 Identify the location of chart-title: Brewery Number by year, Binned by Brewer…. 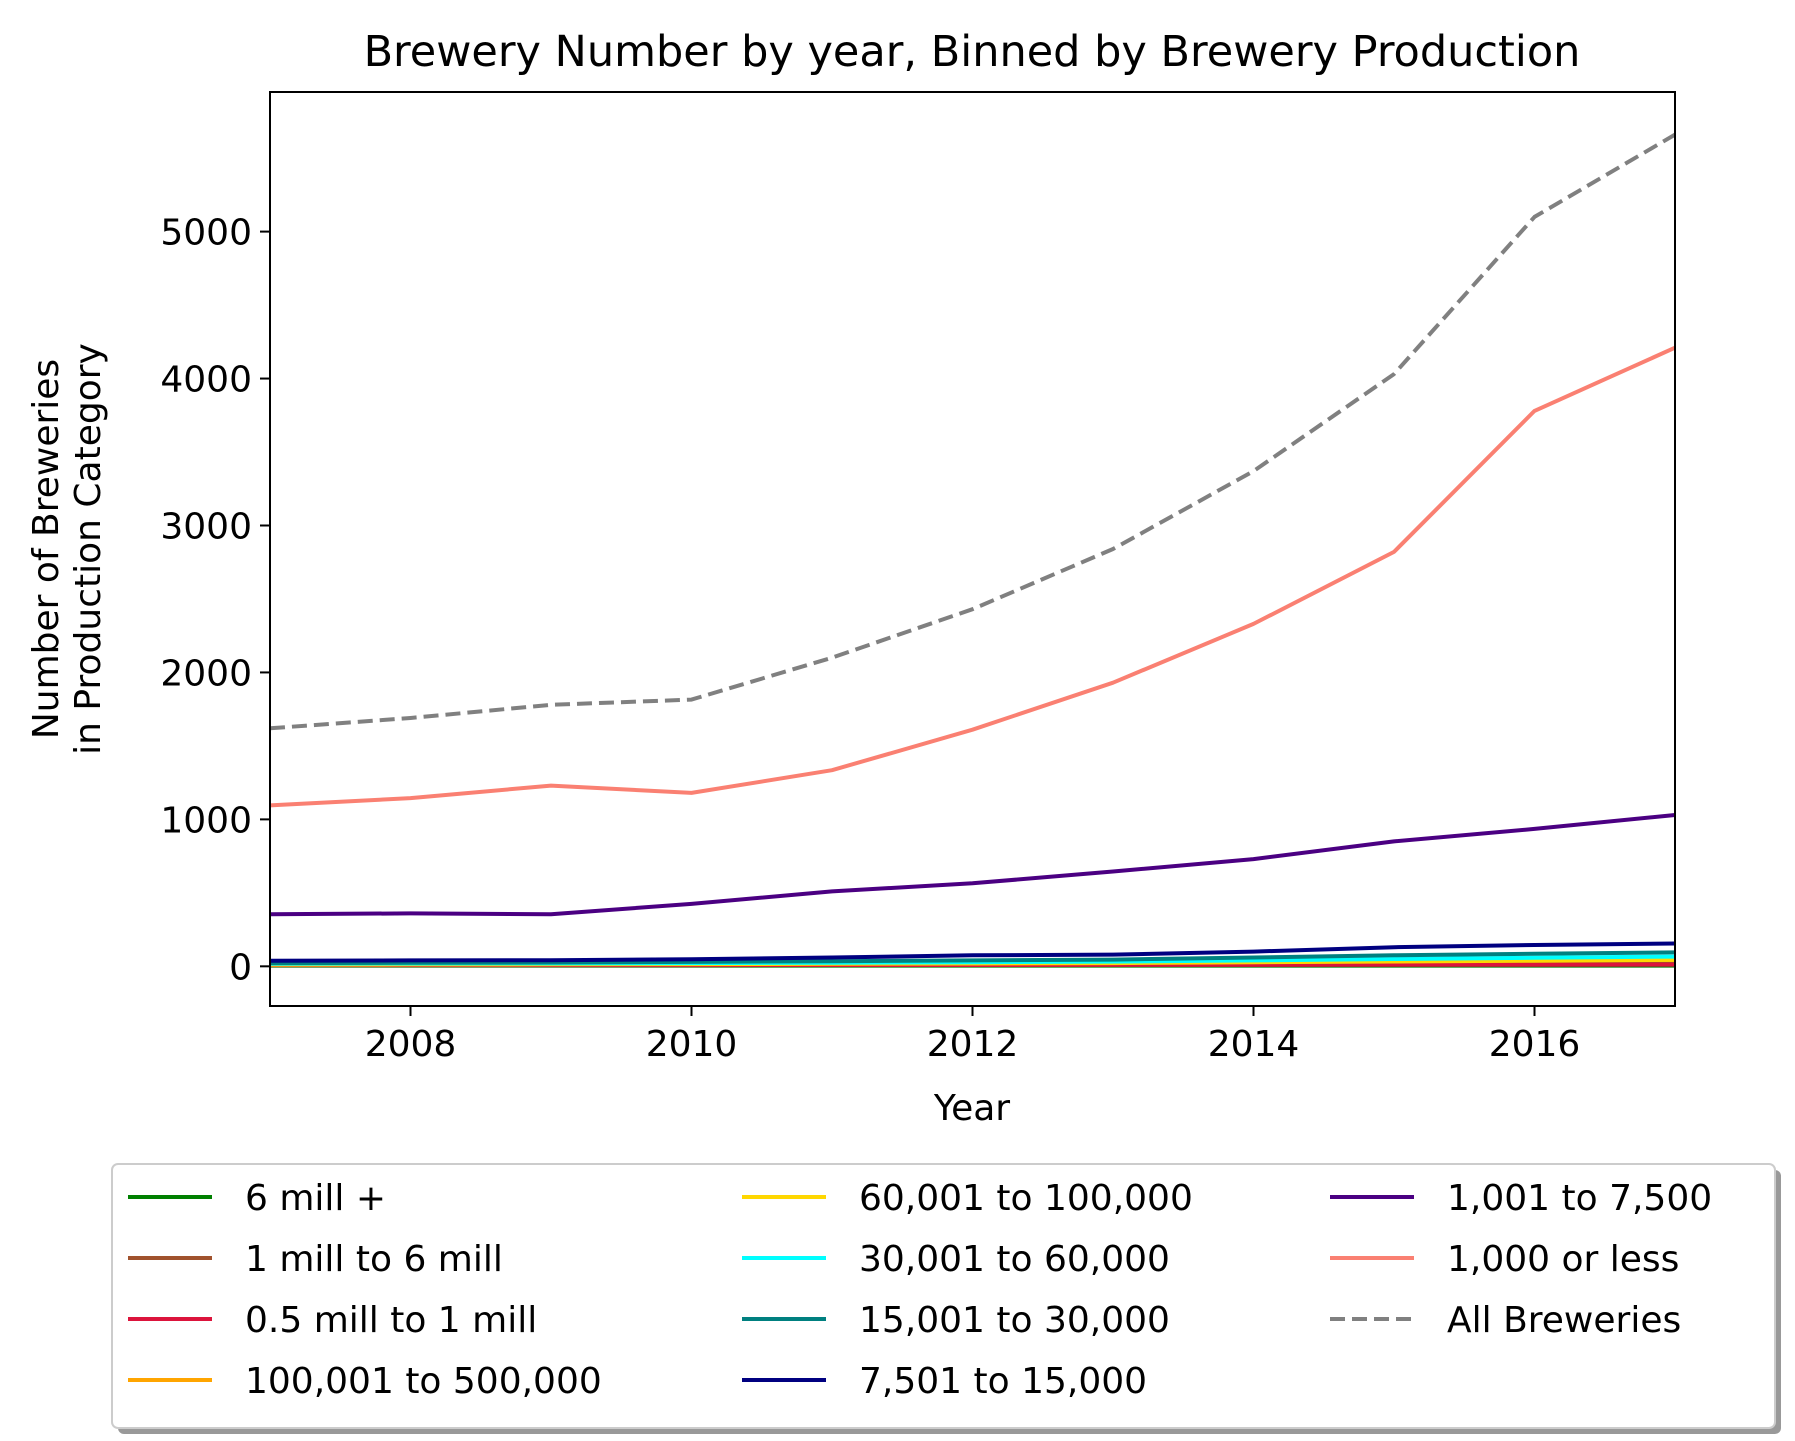
(972, 52).